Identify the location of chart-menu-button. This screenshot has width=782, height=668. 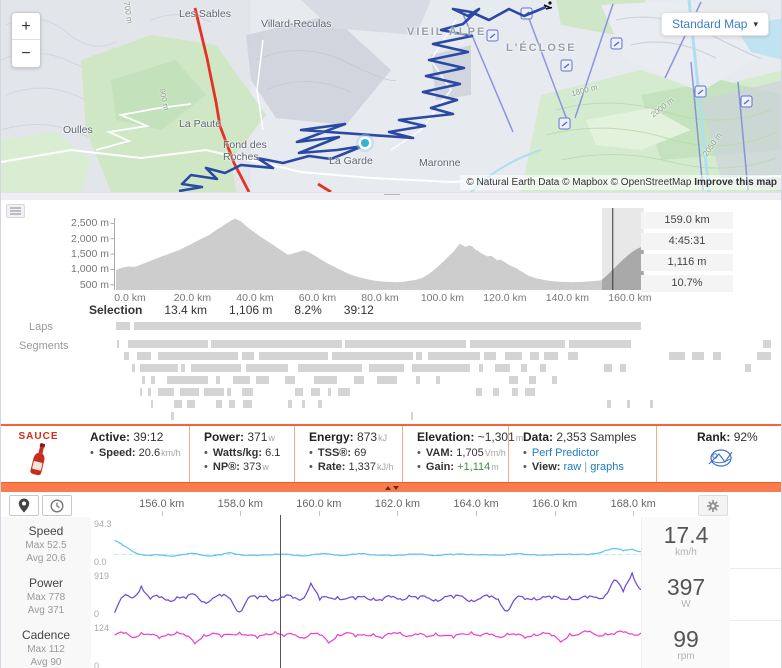
(15, 211).